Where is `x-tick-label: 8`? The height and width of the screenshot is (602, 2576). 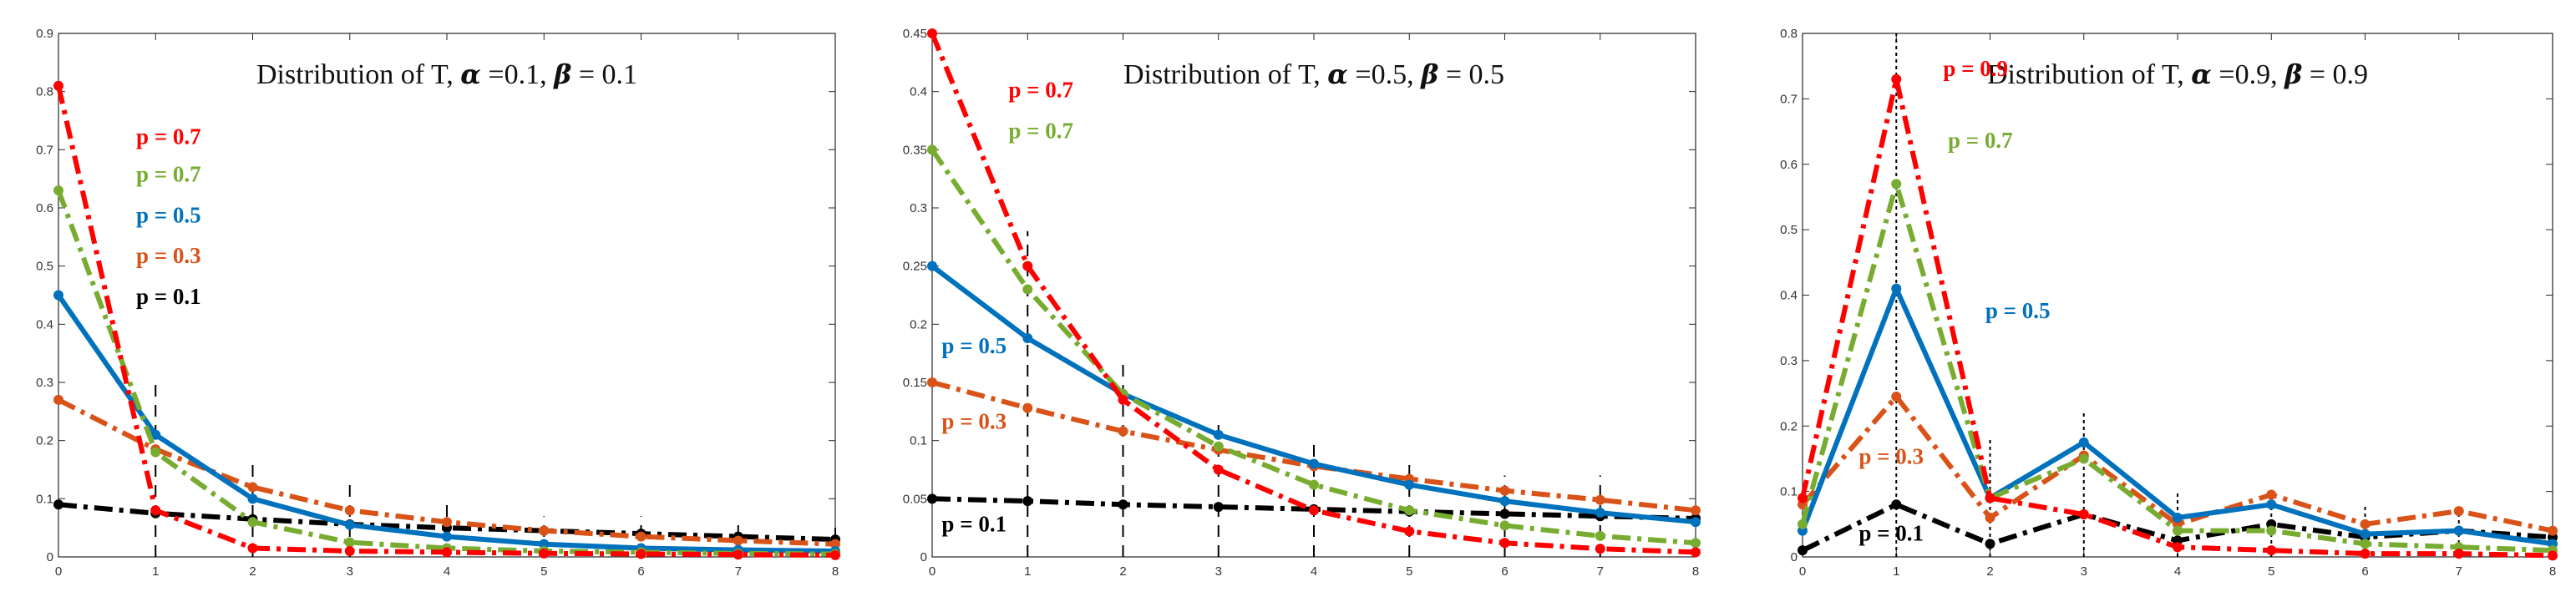 x-tick-label: 8 is located at coordinates (1695, 571).